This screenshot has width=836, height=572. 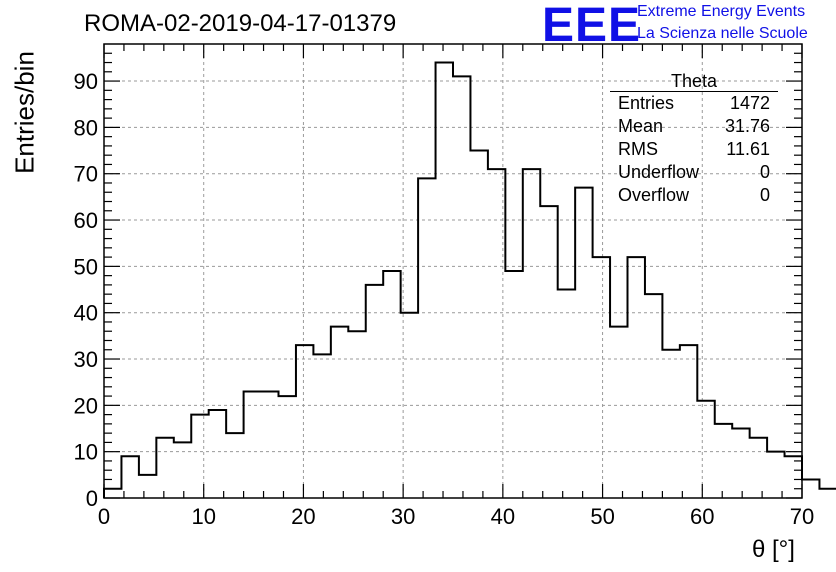 What do you see at coordinates (694, 126) in the screenshot?
I see `stats-row-mean: Mean 31.76` at bounding box center [694, 126].